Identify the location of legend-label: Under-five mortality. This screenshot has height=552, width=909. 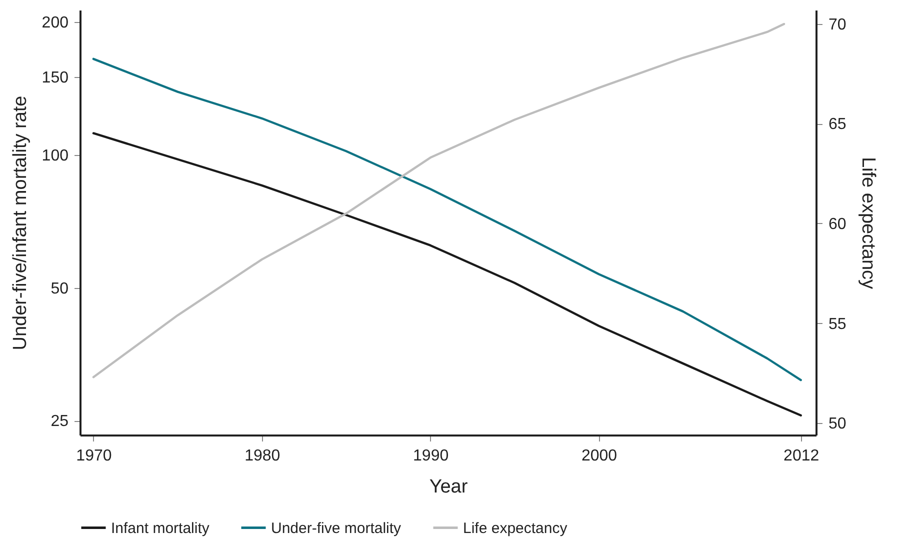
(336, 528).